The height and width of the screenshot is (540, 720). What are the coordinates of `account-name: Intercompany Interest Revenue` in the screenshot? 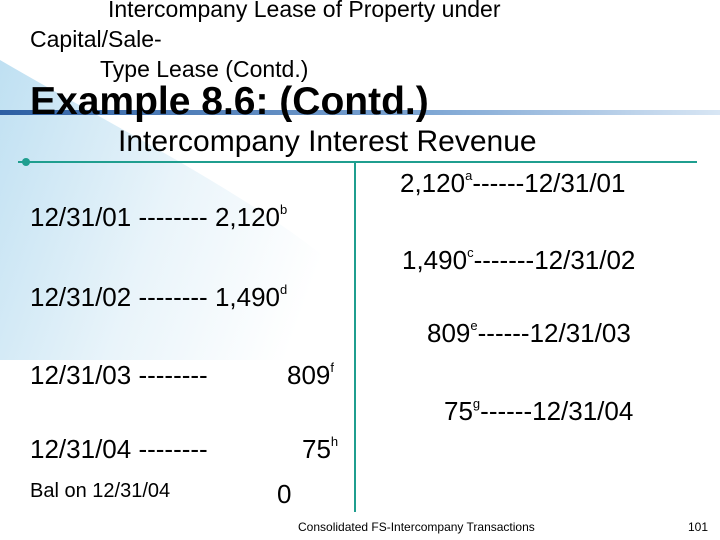 It's located at (327, 141).